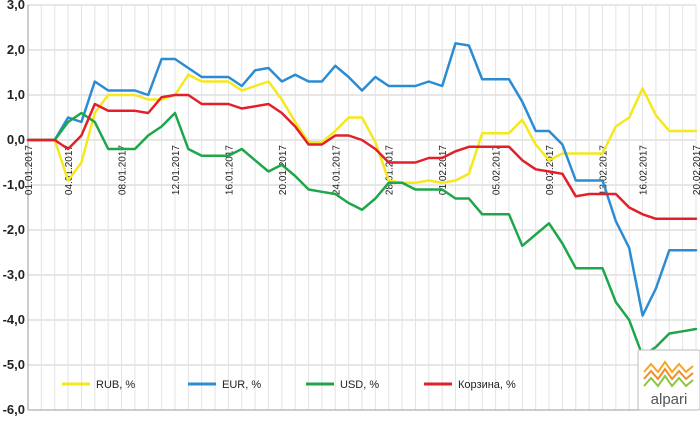  Describe the element at coordinates (289, 385) in the screenshot. I see `legend: RUB, % EUR, % USD, % Корзина, %` at that location.